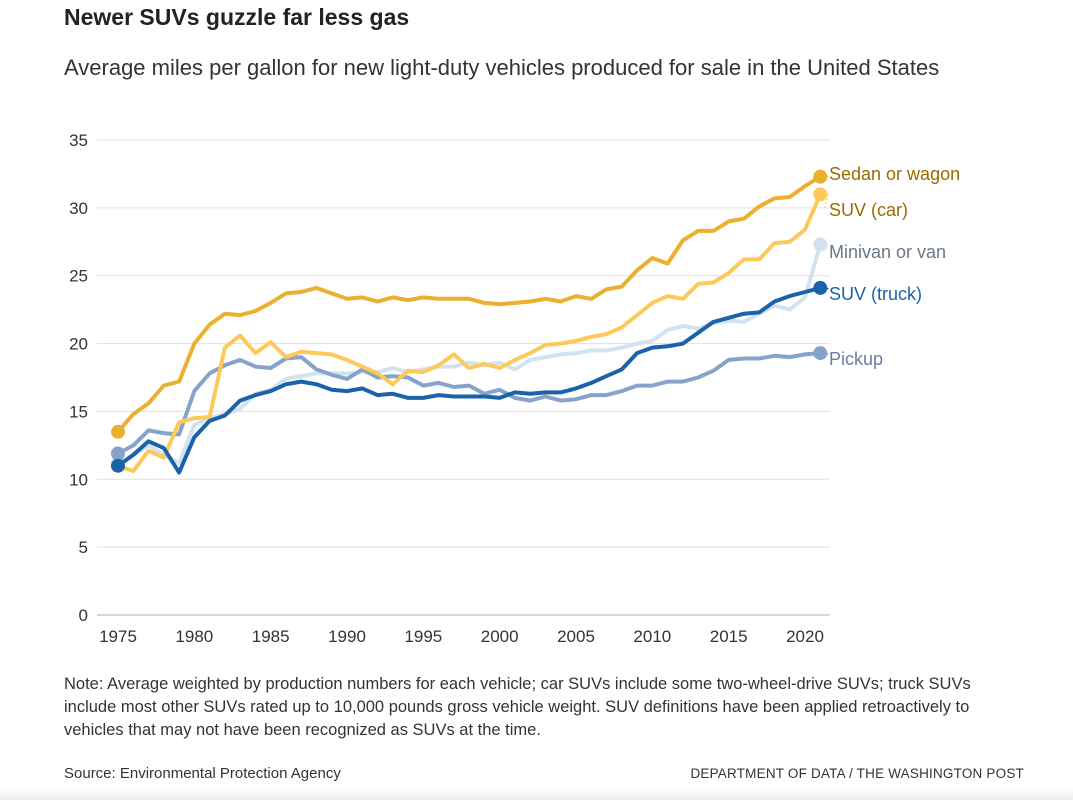 This screenshot has width=1073, height=800. Describe the element at coordinates (826, 356) in the screenshot. I see `label-leader-pickup` at that location.